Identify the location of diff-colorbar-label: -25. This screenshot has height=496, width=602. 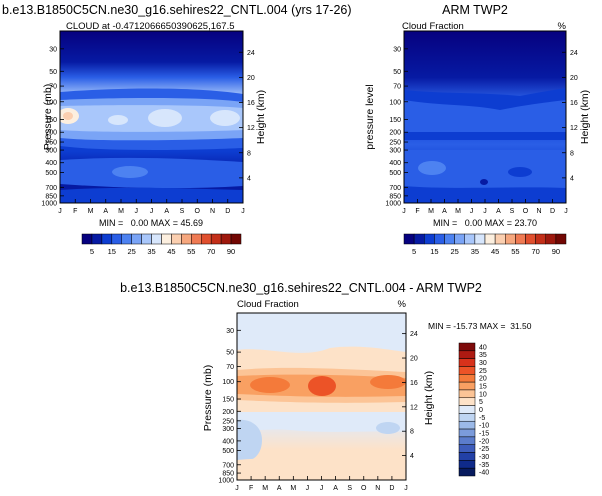
(484, 449).